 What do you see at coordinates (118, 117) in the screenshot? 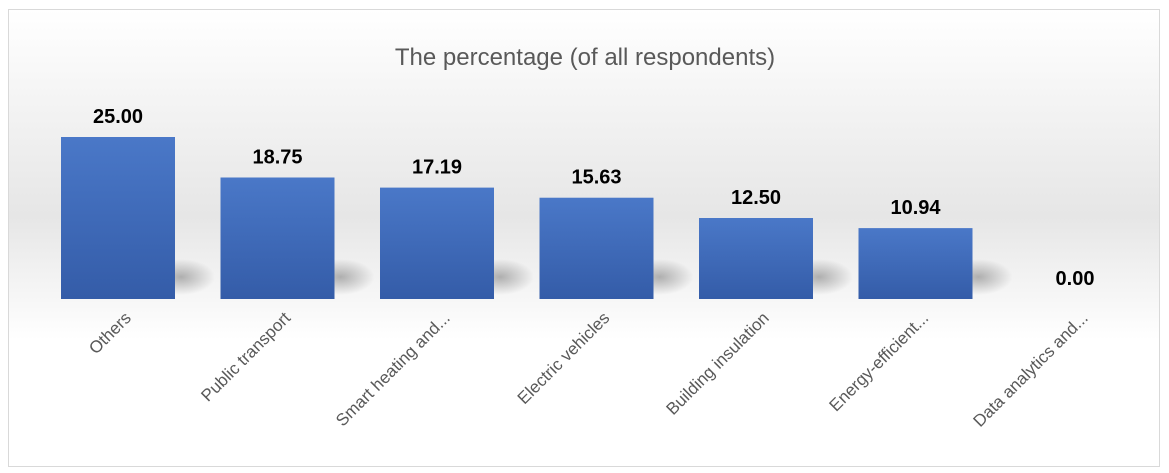
I see `data-label: 25.00` at bounding box center [118, 117].